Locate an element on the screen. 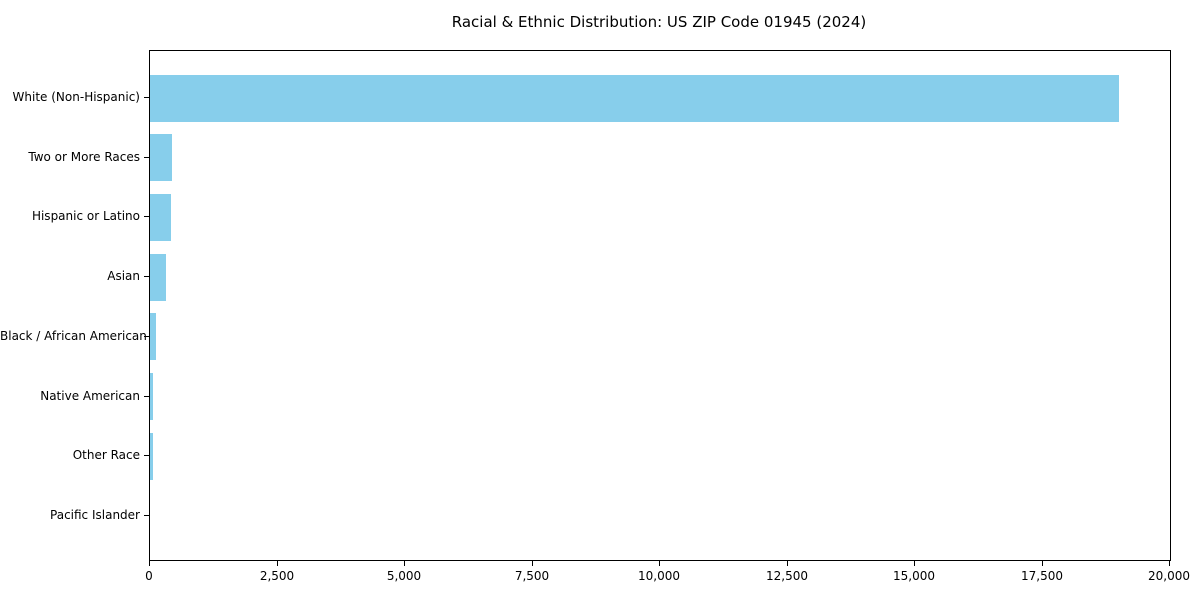 The width and height of the screenshot is (1200, 600). x-tick-label: 17,500 is located at coordinates (1042, 576).